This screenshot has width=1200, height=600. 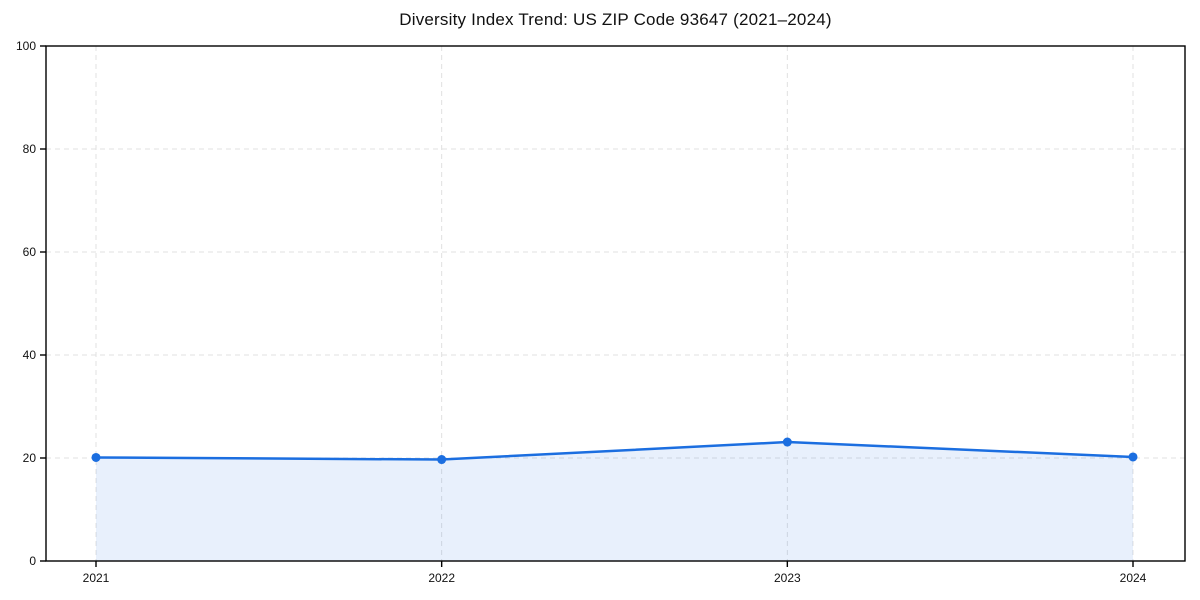 What do you see at coordinates (614, 450) in the screenshot?
I see `trend-line` at bounding box center [614, 450].